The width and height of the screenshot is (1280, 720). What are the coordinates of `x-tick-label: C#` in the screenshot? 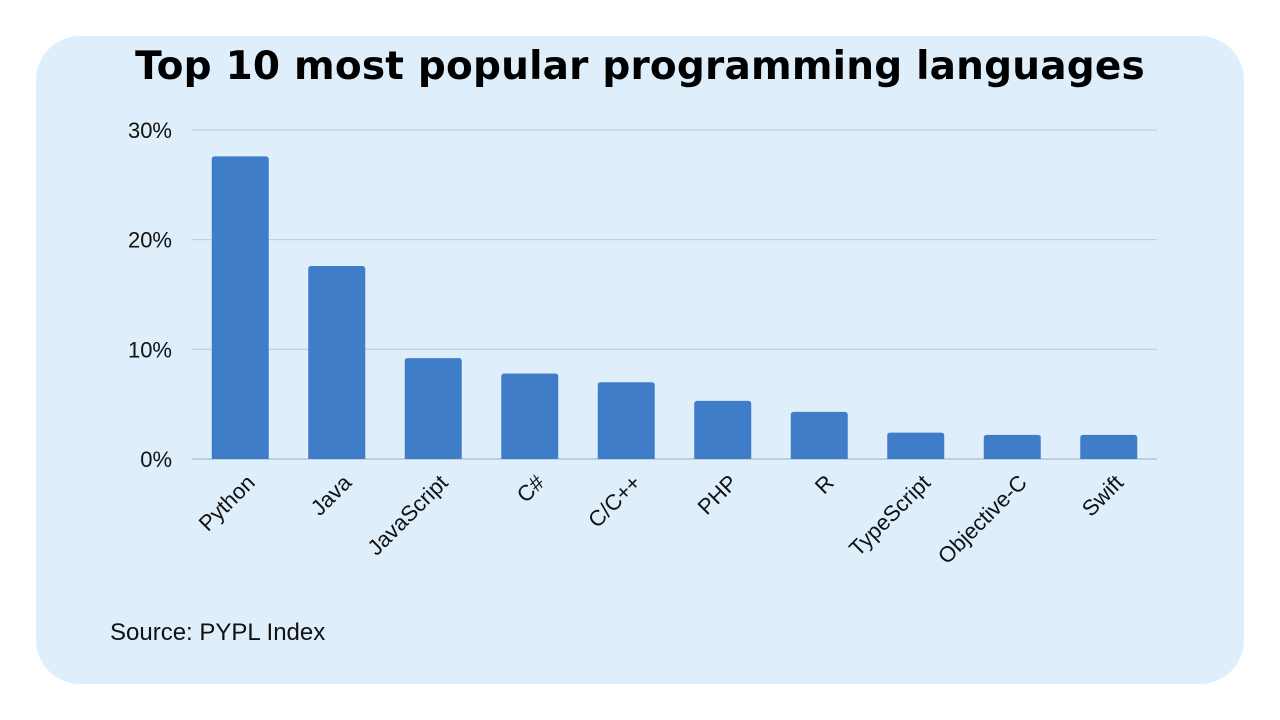 It's located at (531, 488).